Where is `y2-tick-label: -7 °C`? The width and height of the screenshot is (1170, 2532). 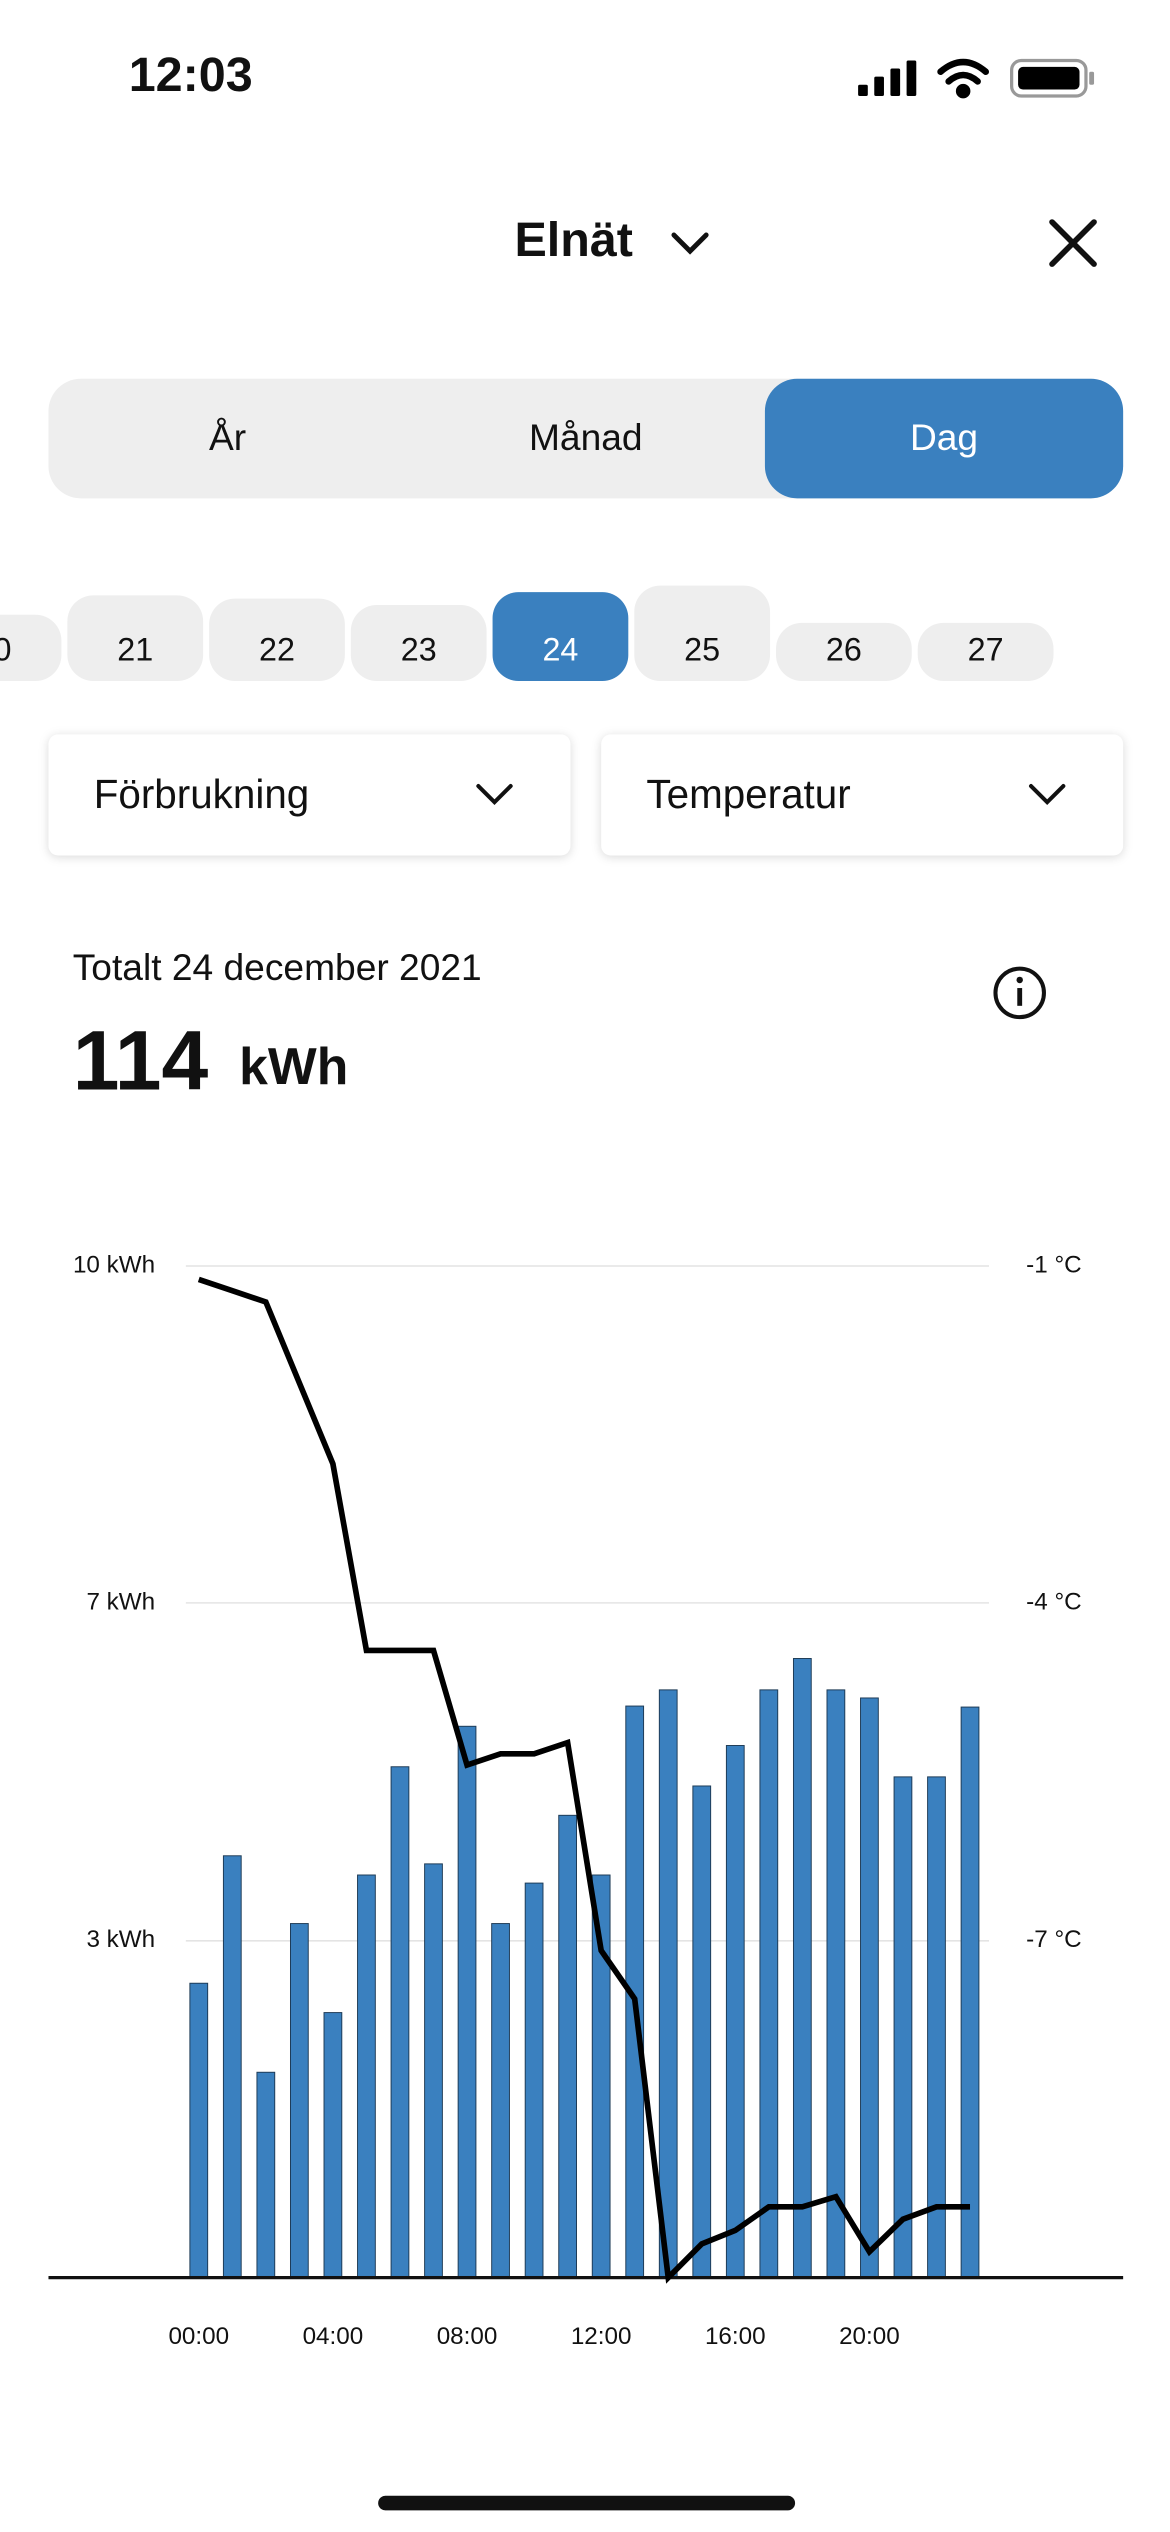 y2-tick-label: -7 °C is located at coordinates (1053, 1939).